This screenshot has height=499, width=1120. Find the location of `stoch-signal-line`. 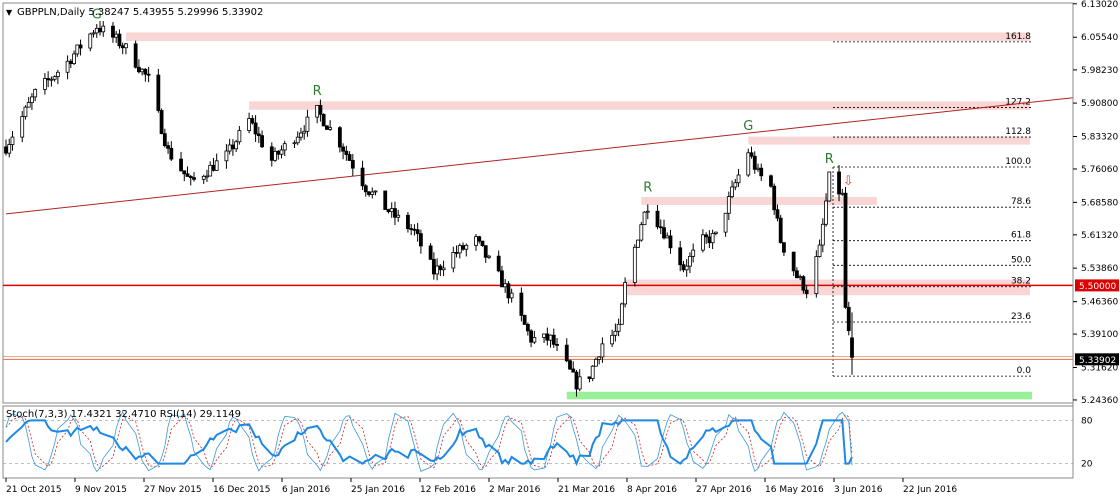

stoch-signal-line is located at coordinates (429, 442).